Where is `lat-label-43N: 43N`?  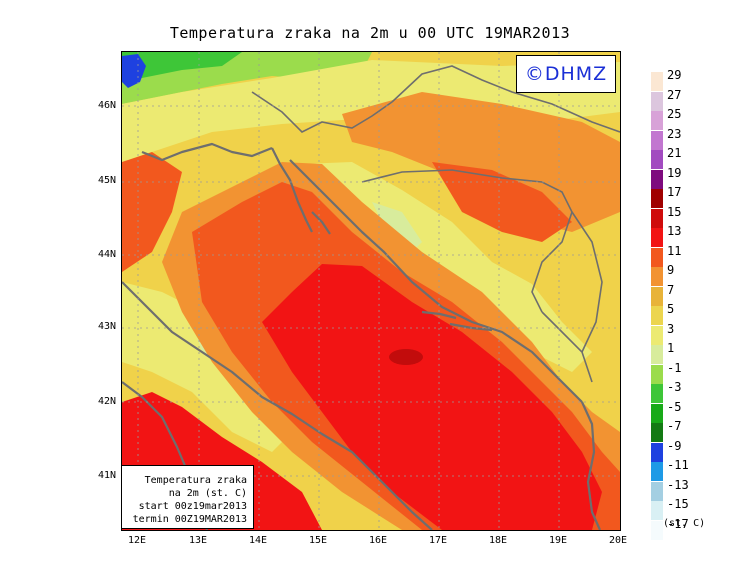 lat-label-43N: 43N is located at coordinates (106, 326).